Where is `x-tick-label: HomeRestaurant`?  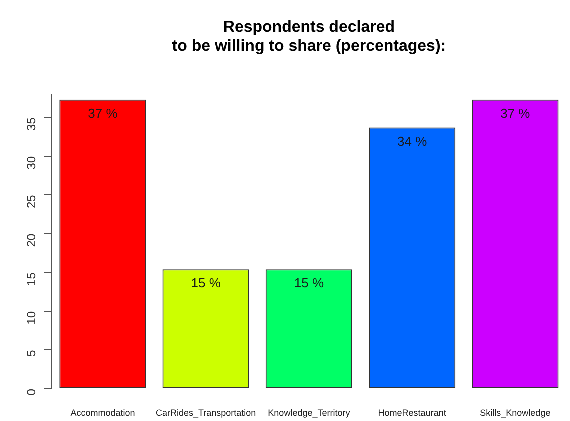
x-tick-label: HomeRestaurant is located at coordinates (412, 413).